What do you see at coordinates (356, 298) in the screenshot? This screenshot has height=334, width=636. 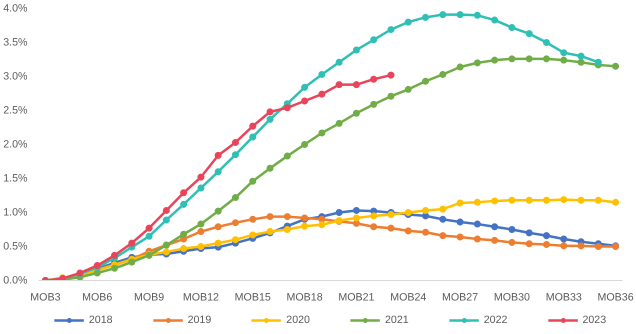 I see `x-tick-label: MOB21` at bounding box center [356, 298].